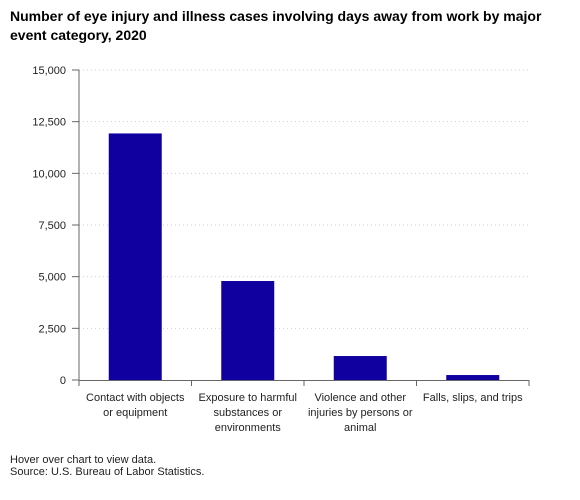  I want to click on y-tick-label: 5,000, so click(52, 278).